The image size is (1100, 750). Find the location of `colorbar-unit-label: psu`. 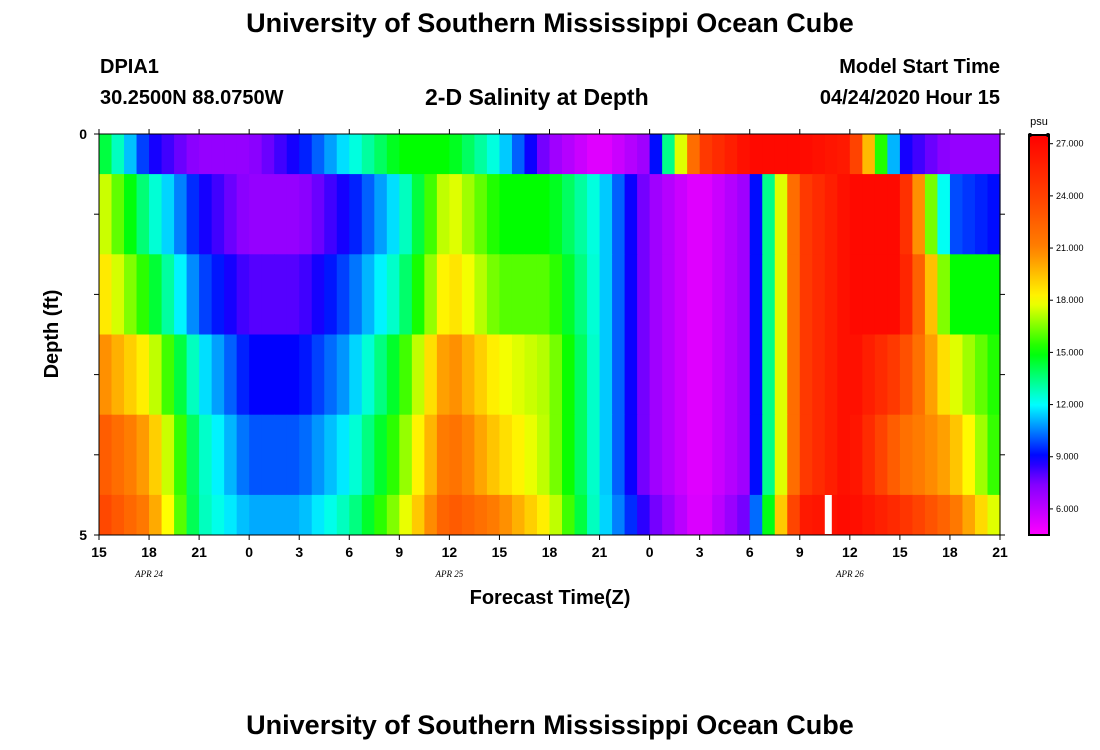

colorbar-unit-label: psu is located at coordinates (1039, 122).